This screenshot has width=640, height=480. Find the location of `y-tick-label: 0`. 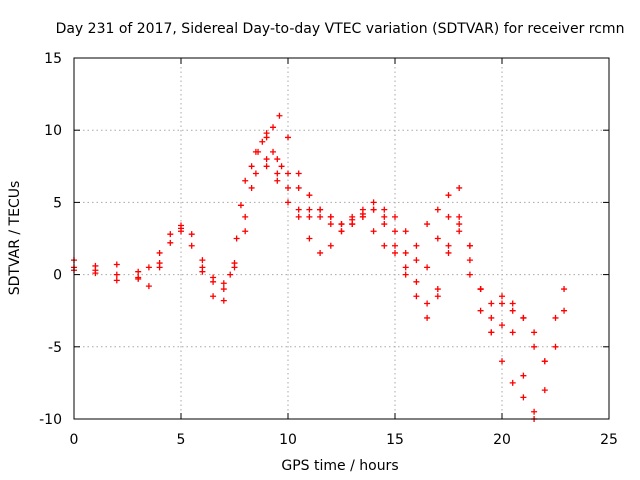

y-tick-label: 0 is located at coordinates (57, 276).